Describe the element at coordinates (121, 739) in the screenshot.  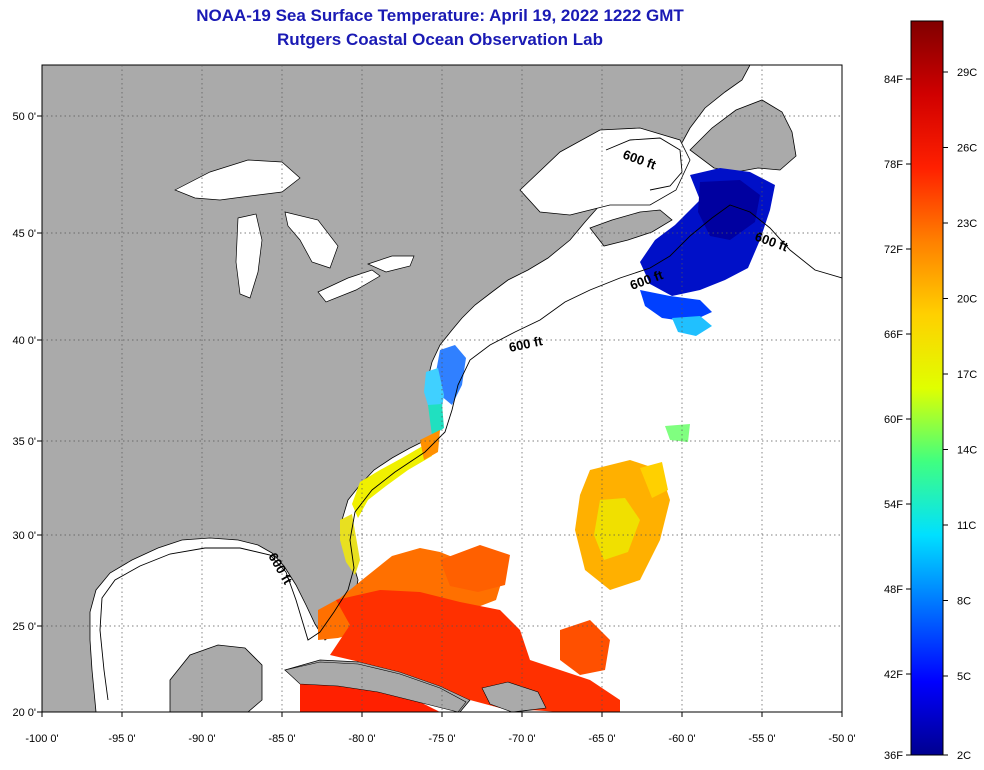
I see `lon-tick-label: -95 0'` at that location.